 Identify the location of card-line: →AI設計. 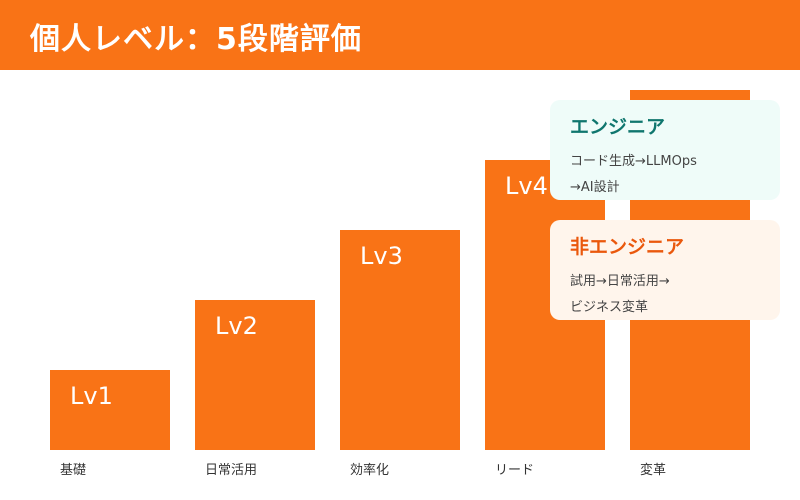
(595, 187).